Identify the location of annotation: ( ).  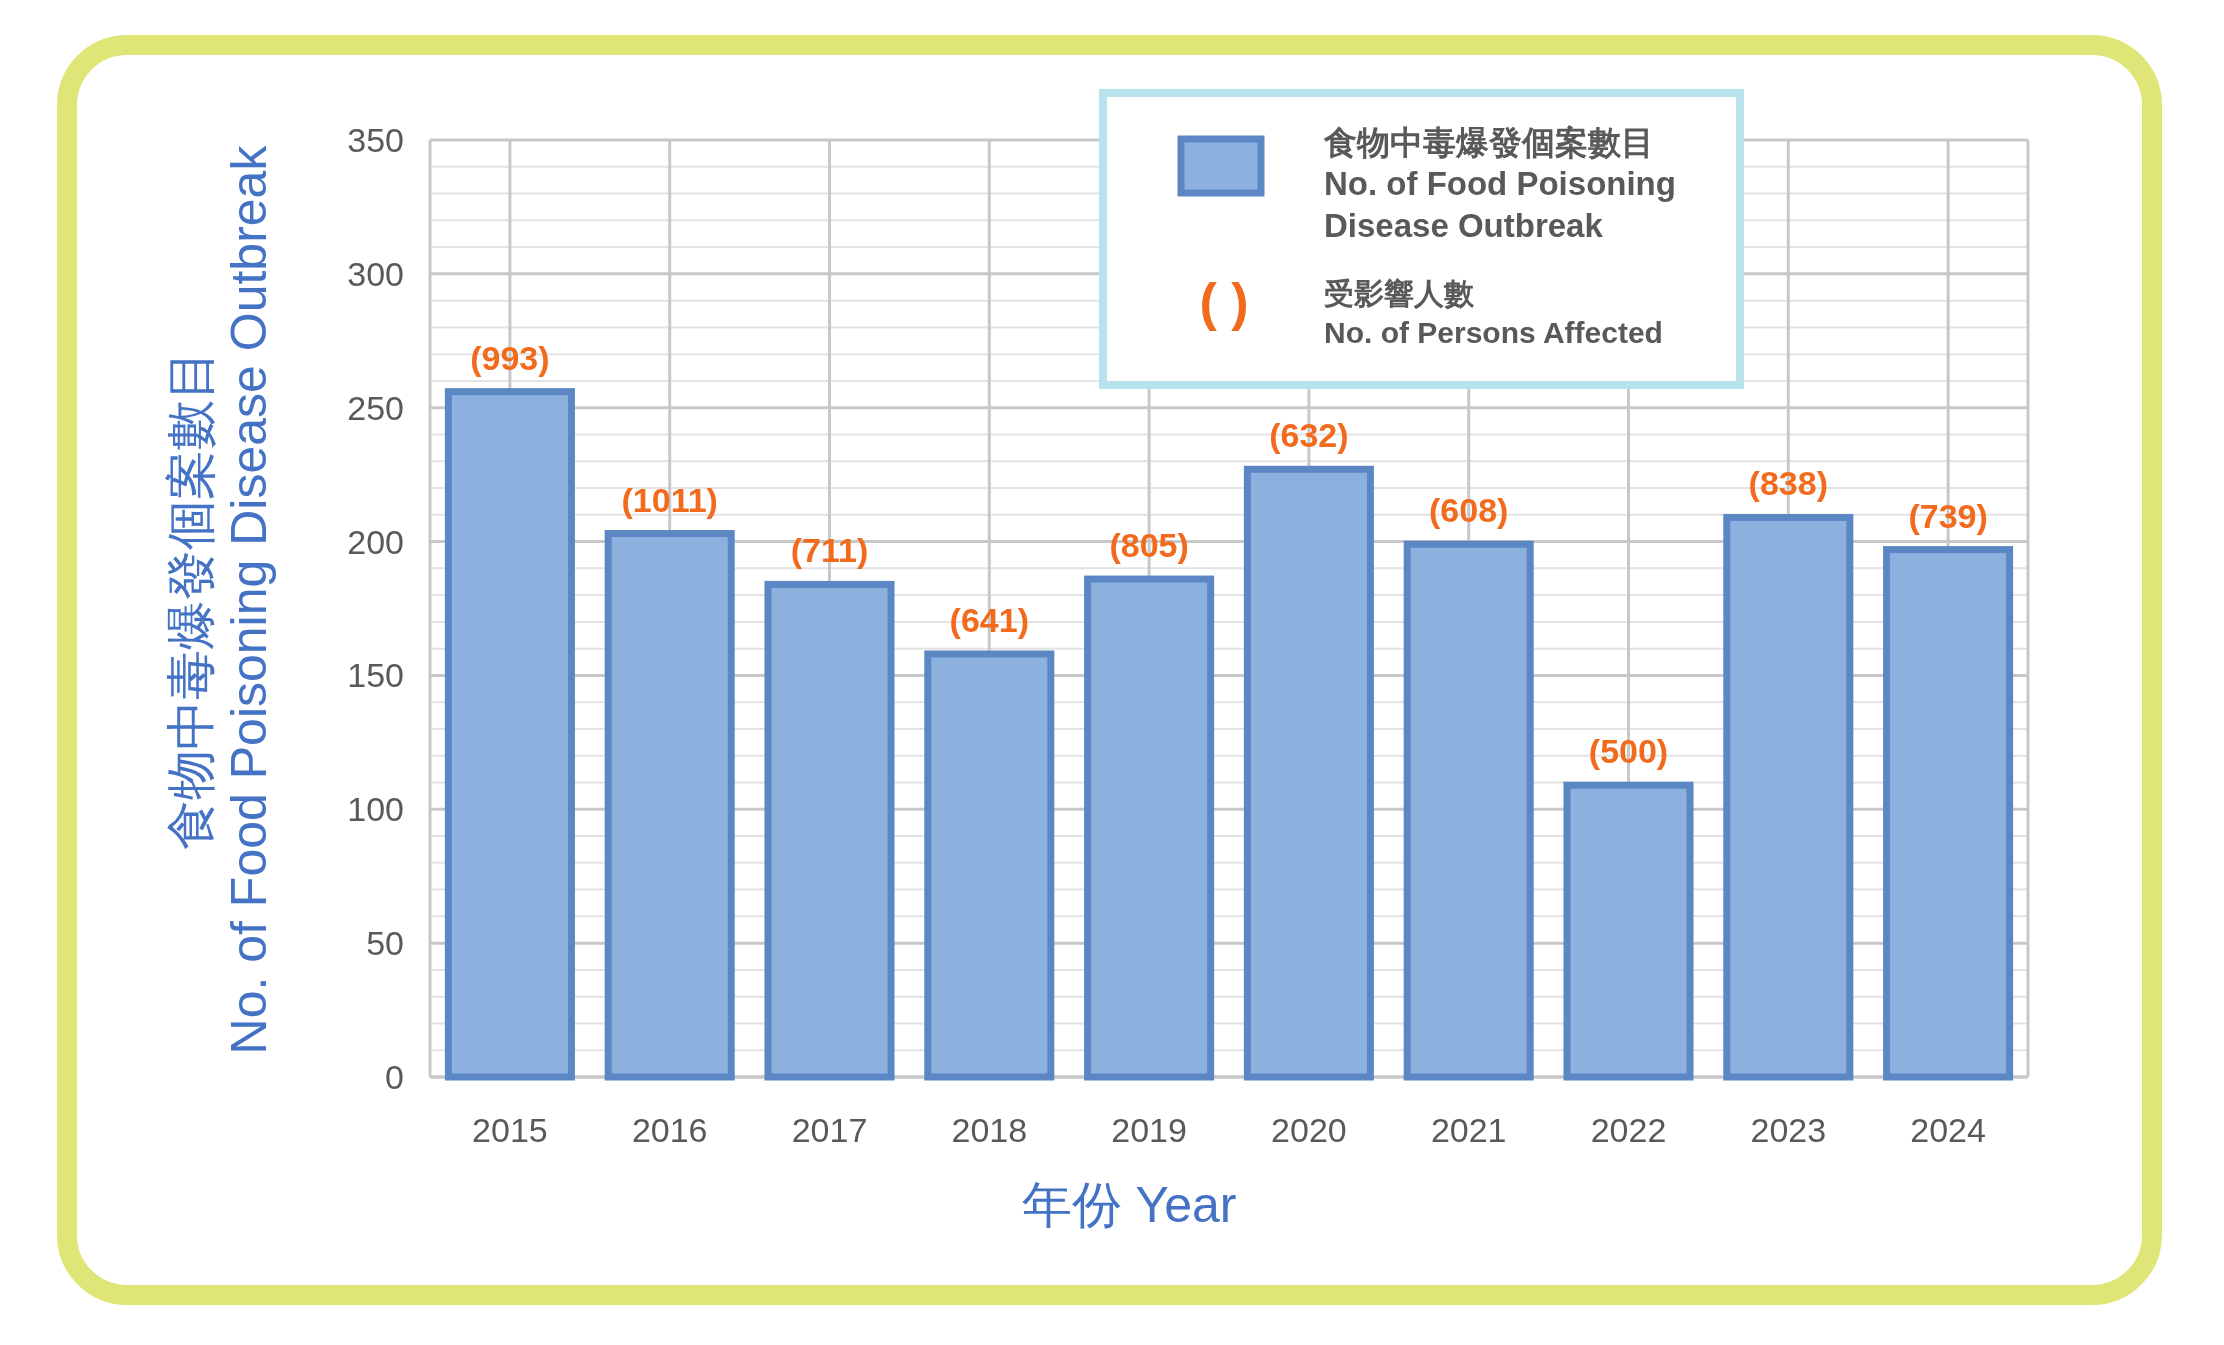
(1224, 302).